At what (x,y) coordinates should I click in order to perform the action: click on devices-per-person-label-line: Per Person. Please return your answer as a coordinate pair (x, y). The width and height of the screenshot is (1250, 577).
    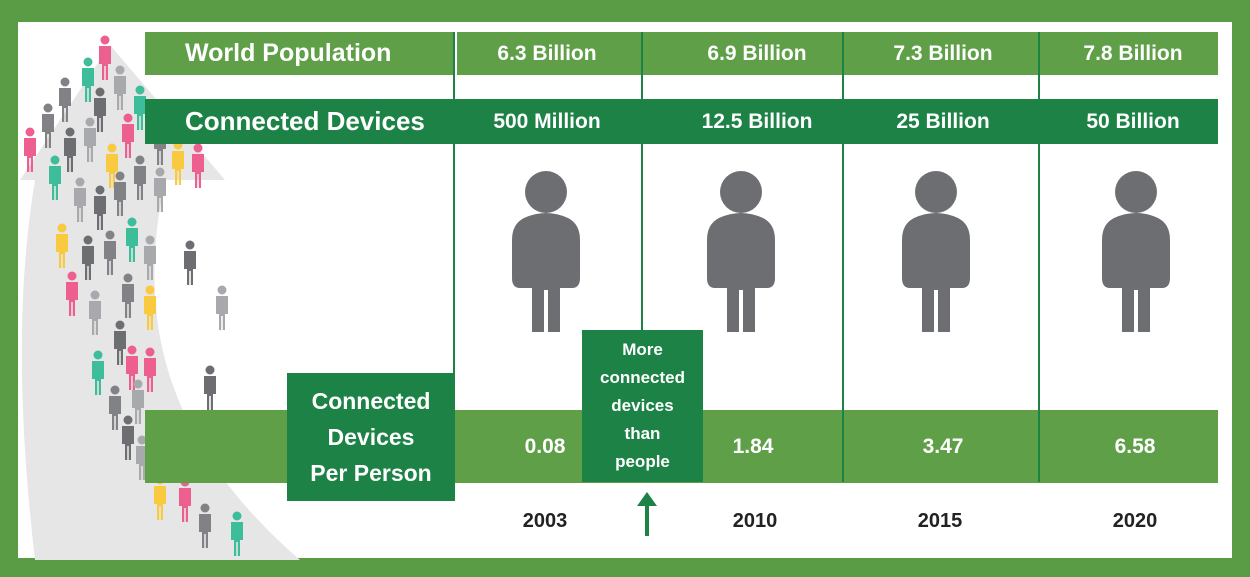
    Looking at the image, I should click on (371, 473).